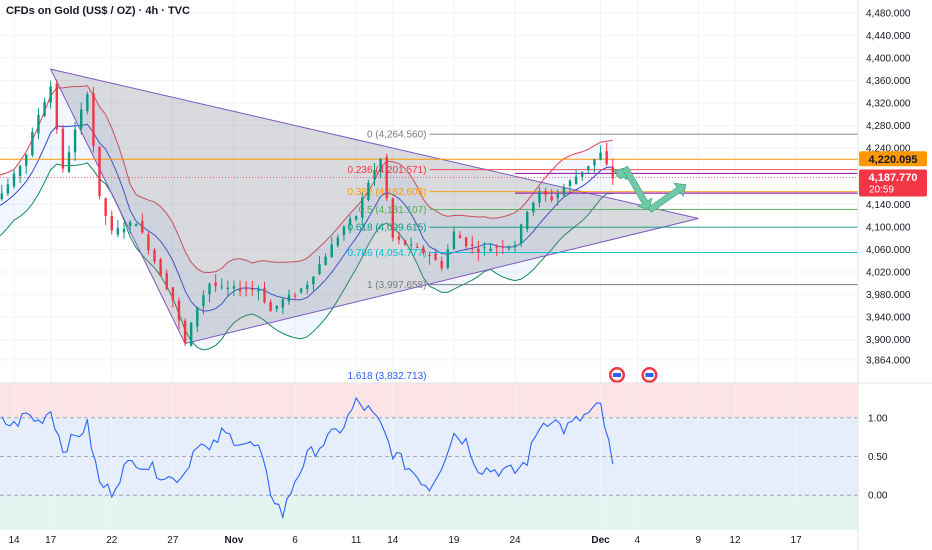 The width and height of the screenshot is (932, 550). What do you see at coordinates (888, 205) in the screenshot?
I see `y-tick-label: 4,140.000` at bounding box center [888, 205].